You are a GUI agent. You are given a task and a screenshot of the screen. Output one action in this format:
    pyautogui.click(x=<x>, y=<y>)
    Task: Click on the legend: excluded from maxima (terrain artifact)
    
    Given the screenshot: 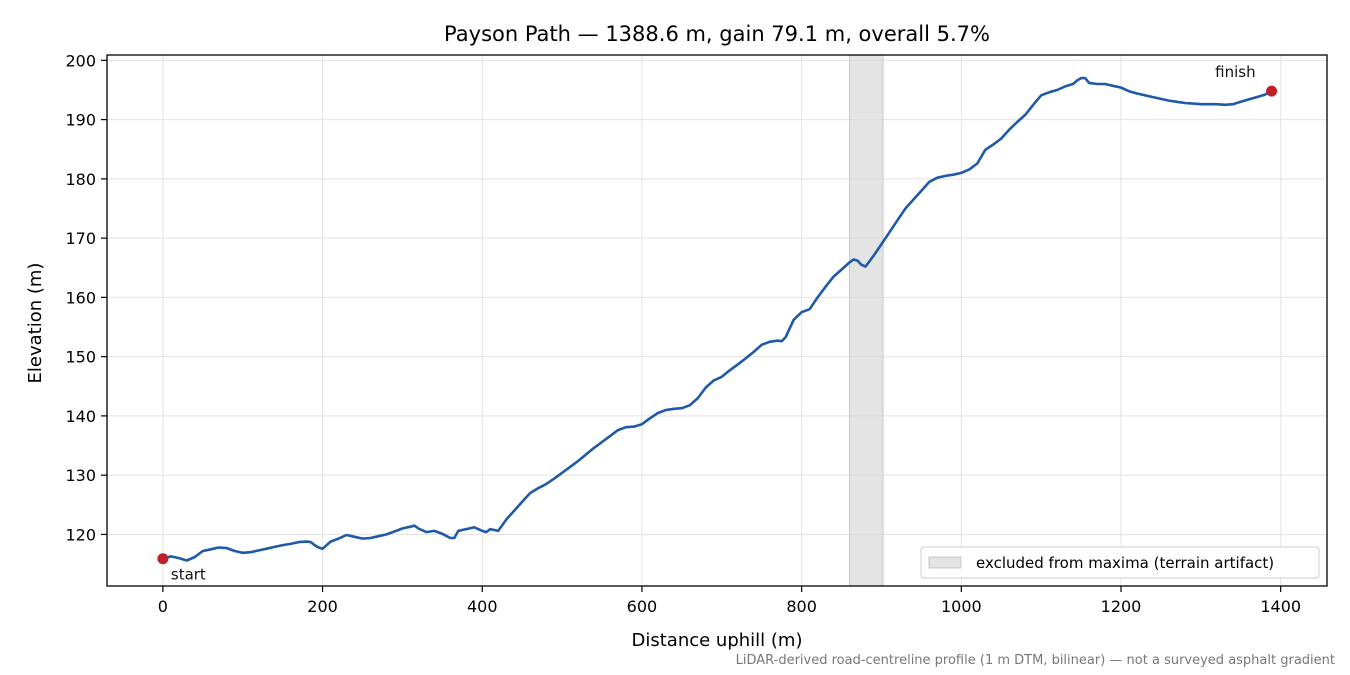 What is the action you would take?
    pyautogui.click(x=1120, y=562)
    